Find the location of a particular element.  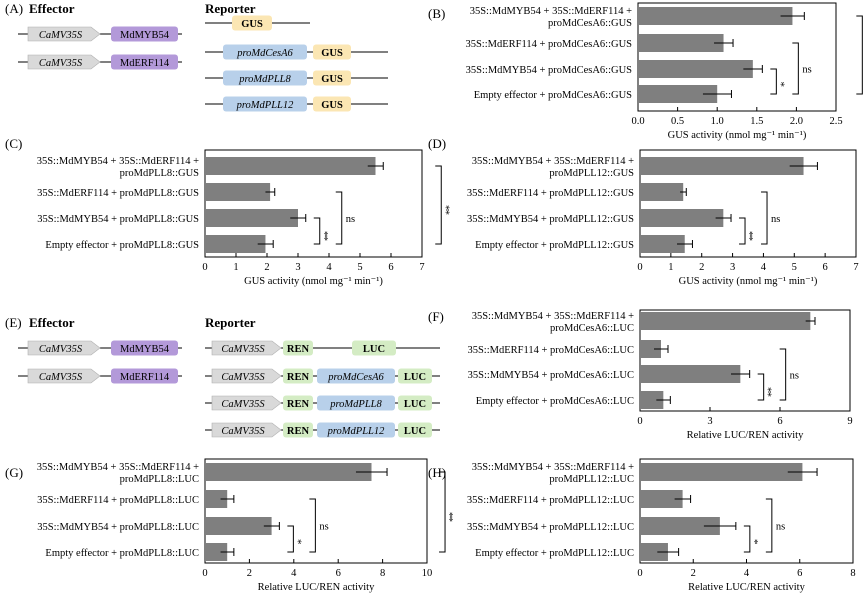

category-label-H-1-0: 35S::MdERF114 + proMdPLL12::LUC is located at coordinates (550, 500).